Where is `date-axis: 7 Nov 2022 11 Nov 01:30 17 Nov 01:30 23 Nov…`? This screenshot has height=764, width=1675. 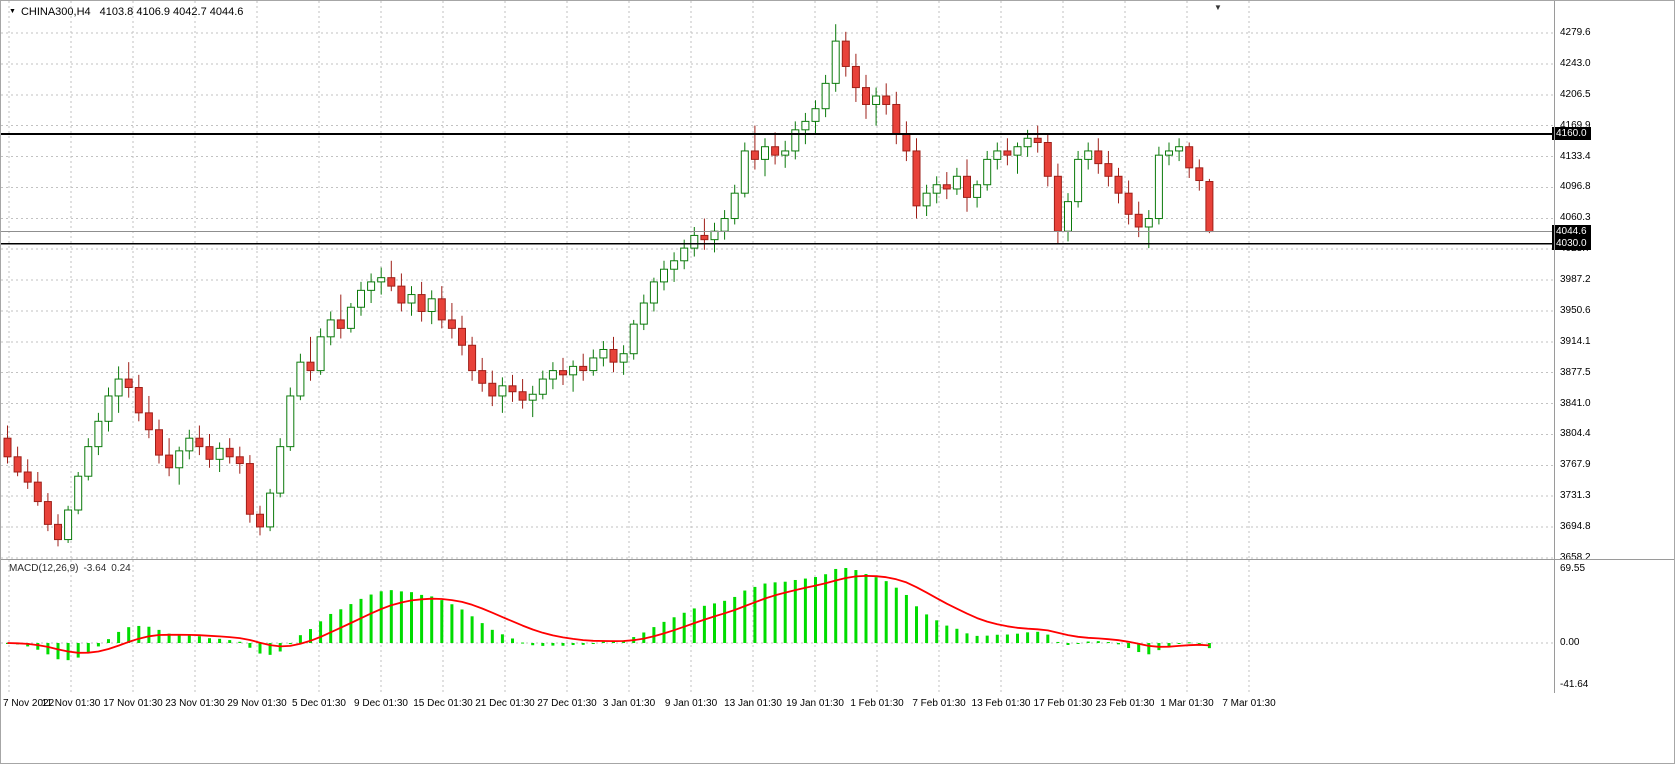 date-axis: 7 Nov 2022 11 Nov 01:30 17 Nov 01:30 23 Nov… is located at coordinates (837, 706).